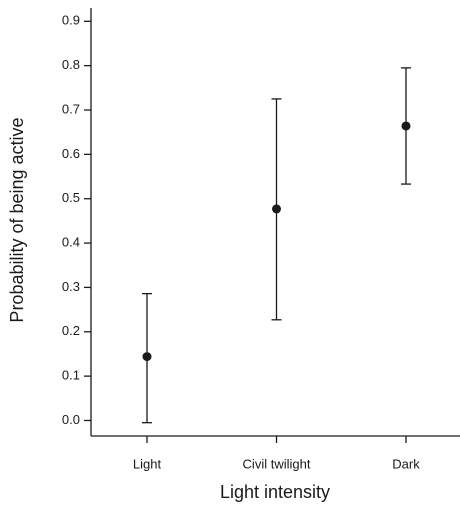  I want to click on y-tick-label: 0.3, so click(71, 286).